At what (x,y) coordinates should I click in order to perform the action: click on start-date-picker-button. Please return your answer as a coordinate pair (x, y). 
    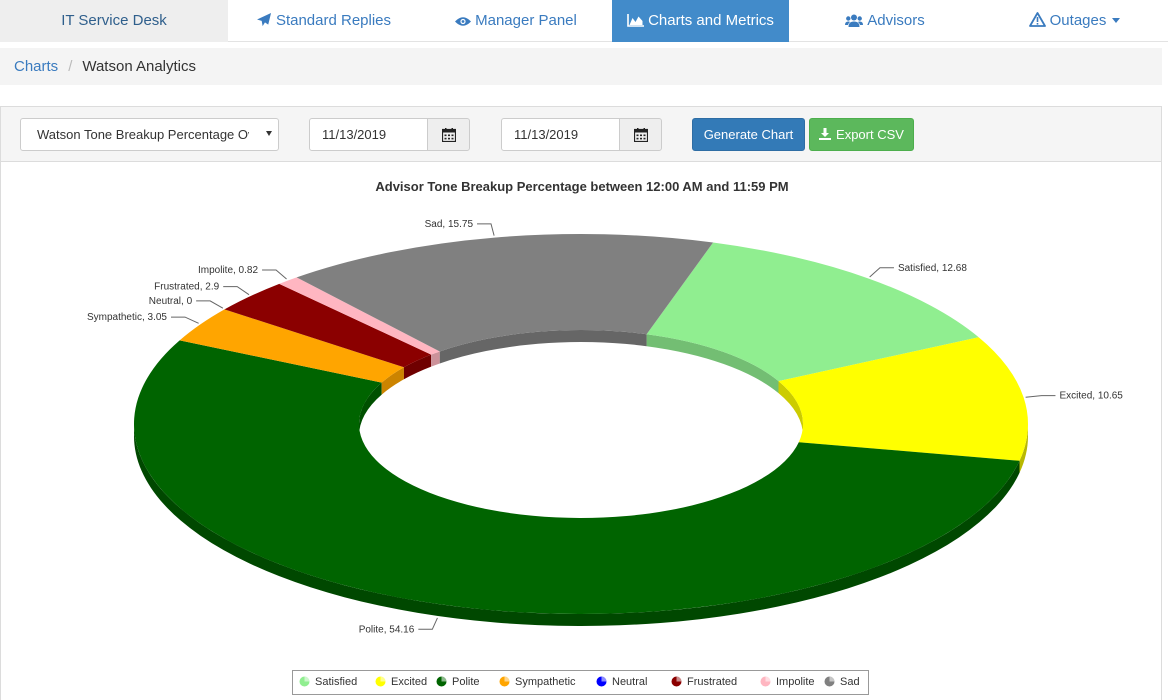
    Looking at the image, I should click on (448, 134).